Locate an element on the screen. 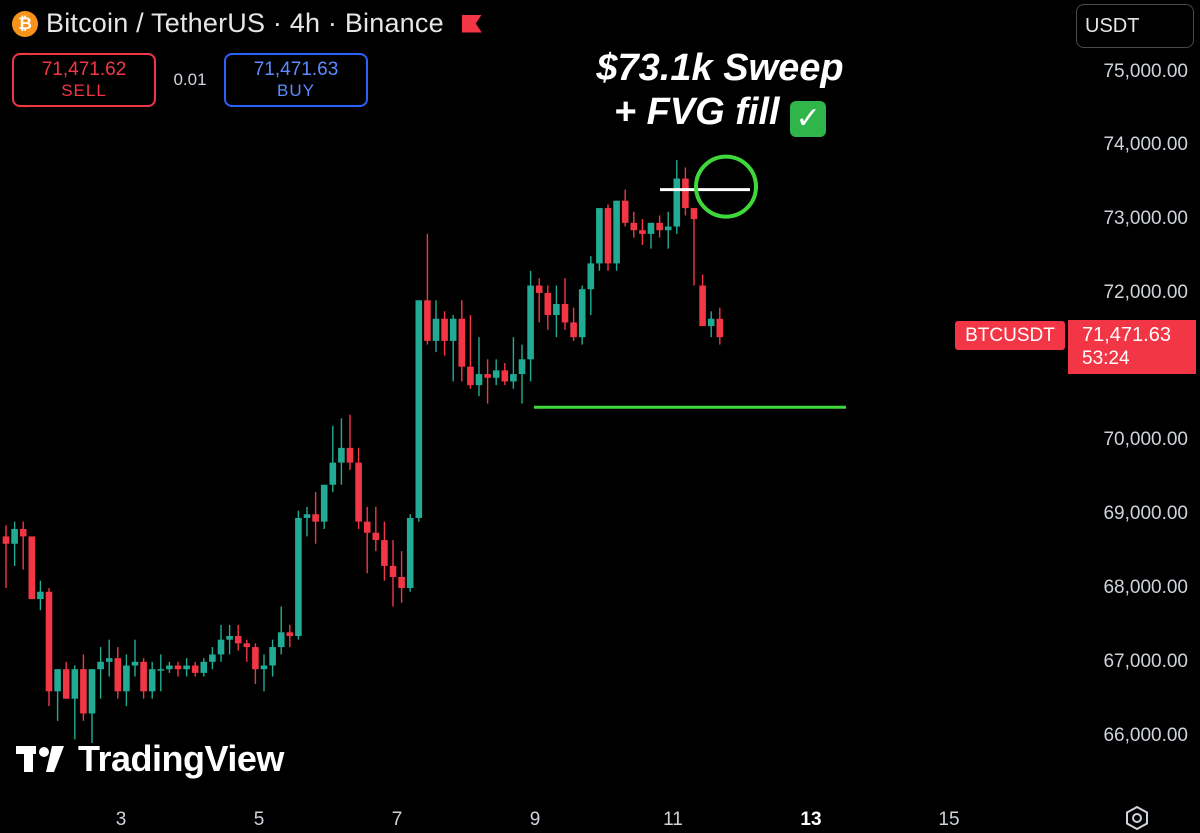 This screenshot has width=1200, height=833. date-tick: 11 is located at coordinates (673, 819).